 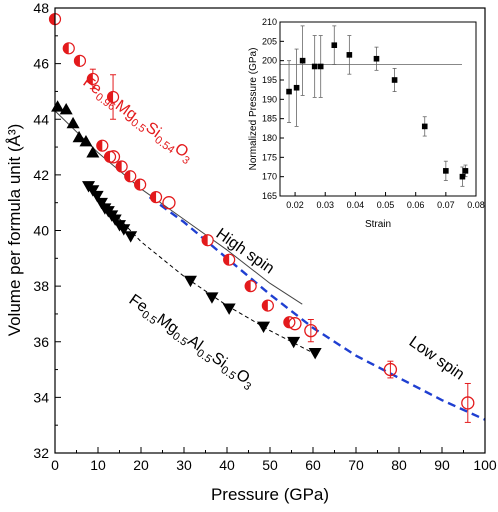 What do you see at coordinates (245, 251) in the screenshot?
I see `high-spin-label: High spin` at bounding box center [245, 251].